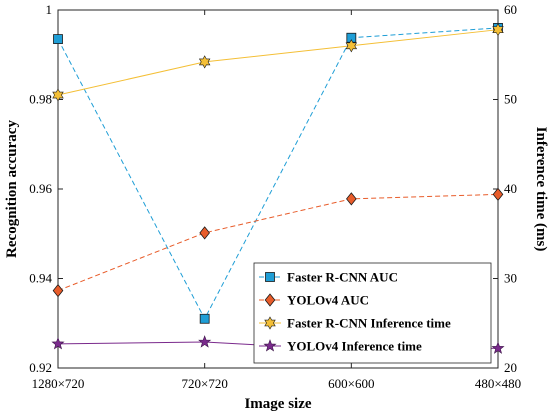 The width and height of the screenshot is (550, 417). What do you see at coordinates (541, 189) in the screenshot?
I see `y2-axis-label: Inference time (ms)` at bounding box center [541, 189].